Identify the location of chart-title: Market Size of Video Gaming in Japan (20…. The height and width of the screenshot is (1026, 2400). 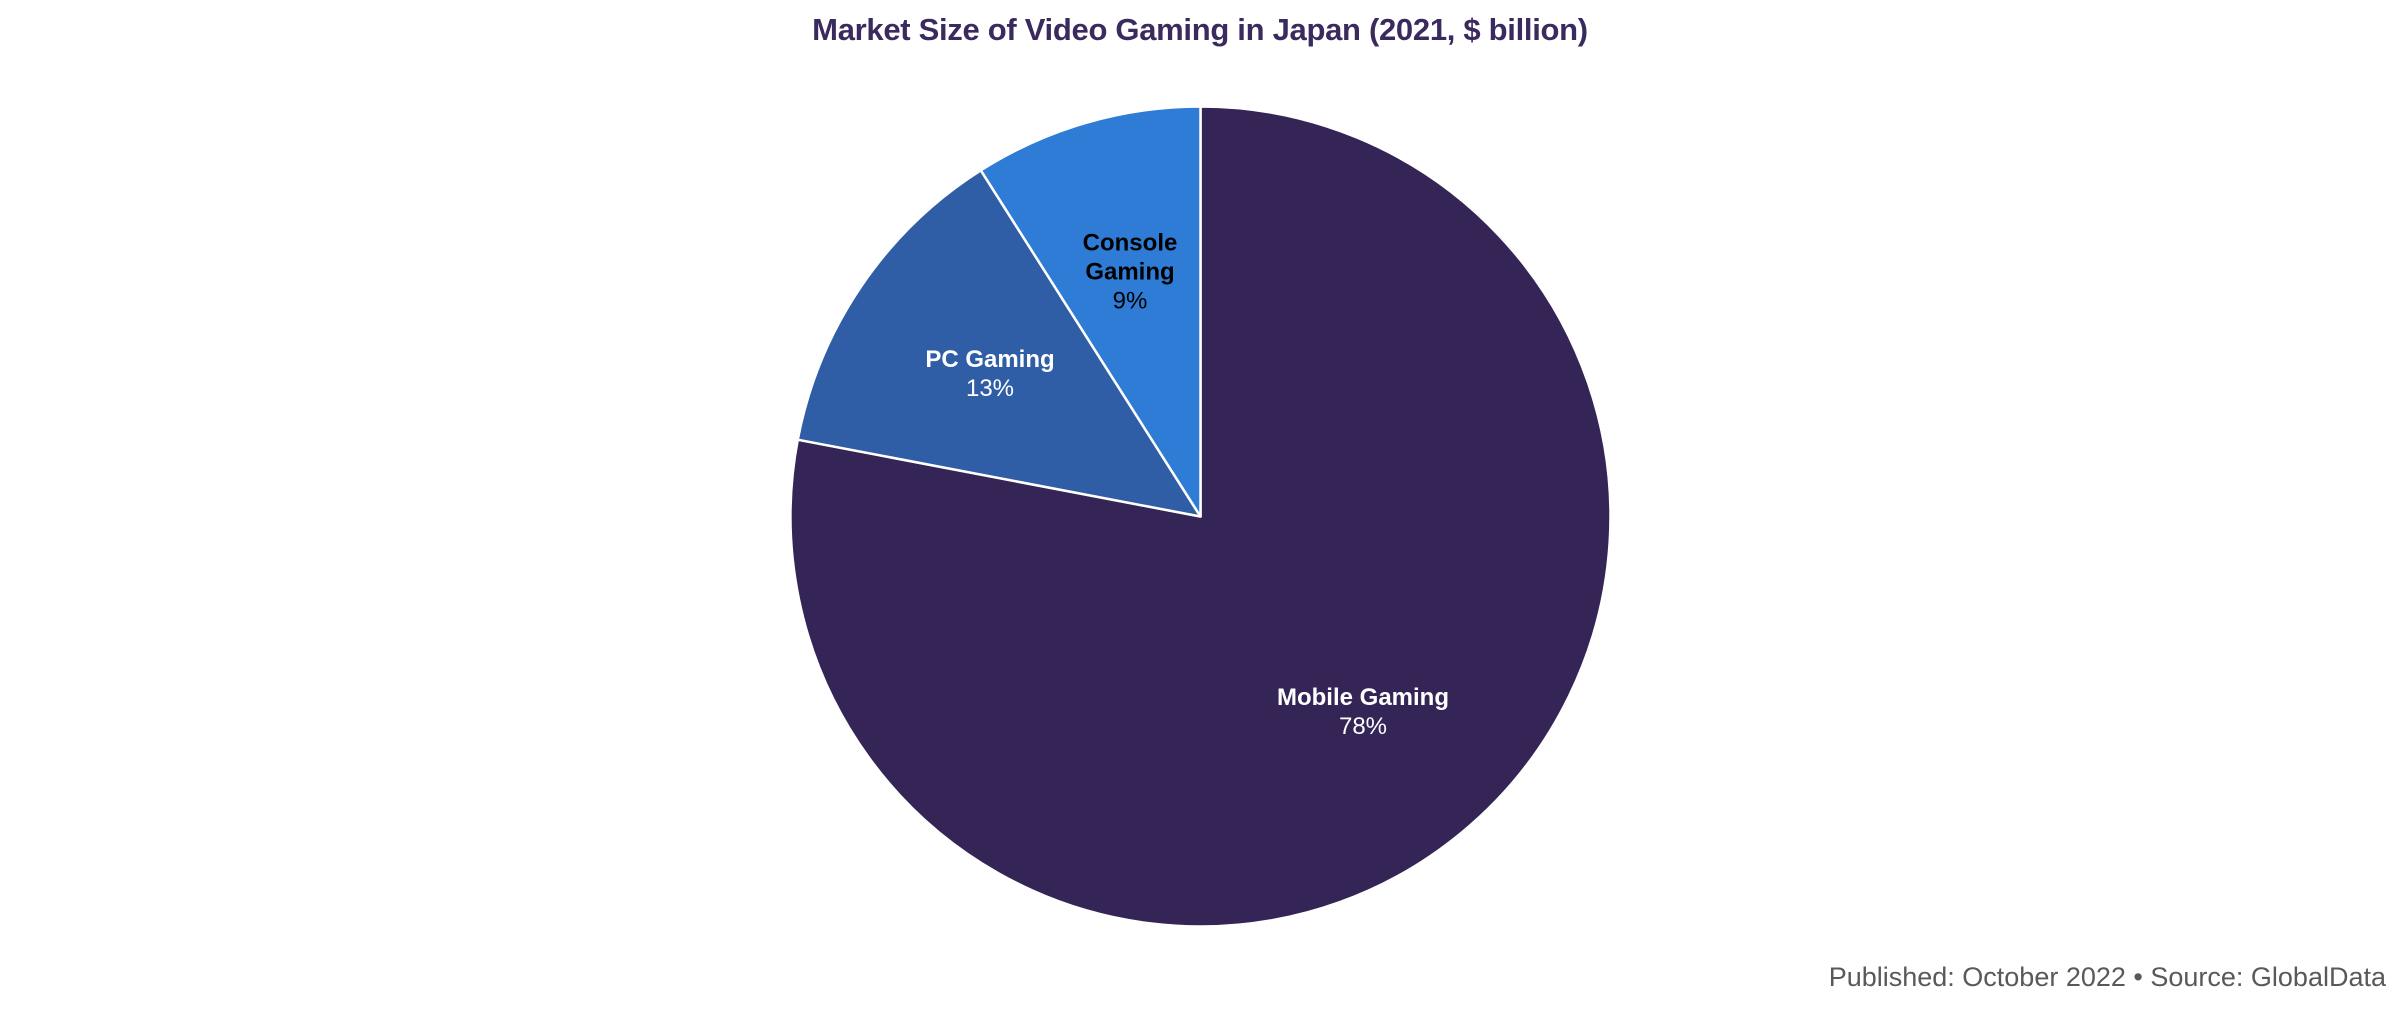
(1200, 29).